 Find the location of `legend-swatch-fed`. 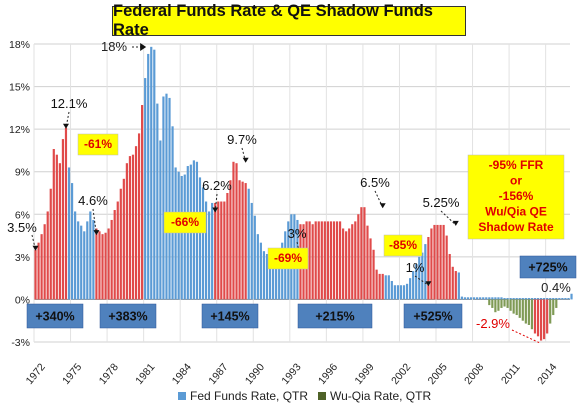

legend-swatch-fed is located at coordinates (182, 396).